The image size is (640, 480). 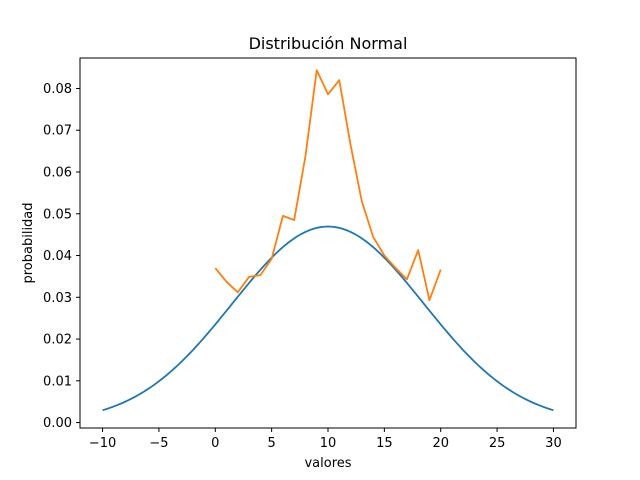 I want to click on x-tick-label: −10, so click(x=102, y=443).